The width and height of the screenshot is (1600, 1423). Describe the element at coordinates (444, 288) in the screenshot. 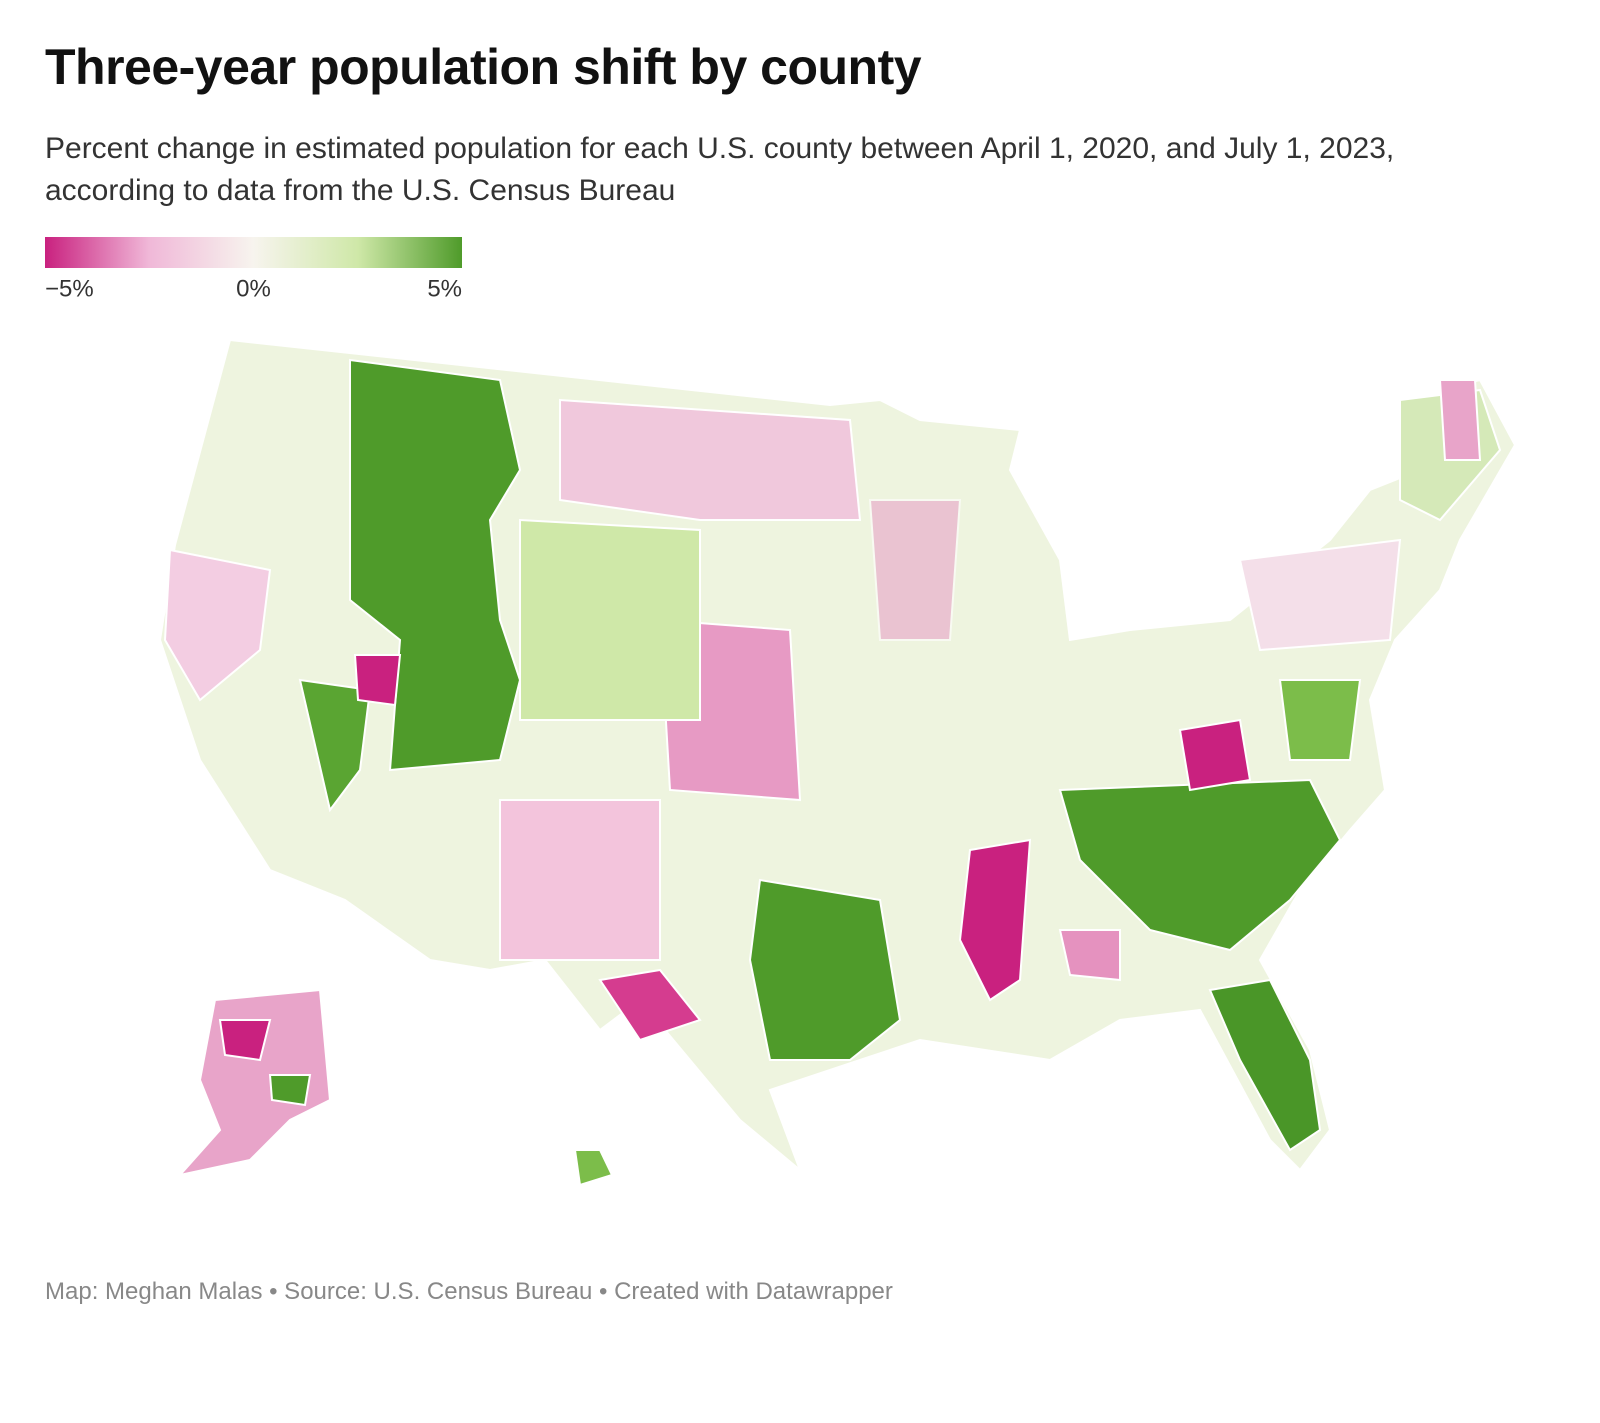

I see `legend-tick-label: 5%` at that location.